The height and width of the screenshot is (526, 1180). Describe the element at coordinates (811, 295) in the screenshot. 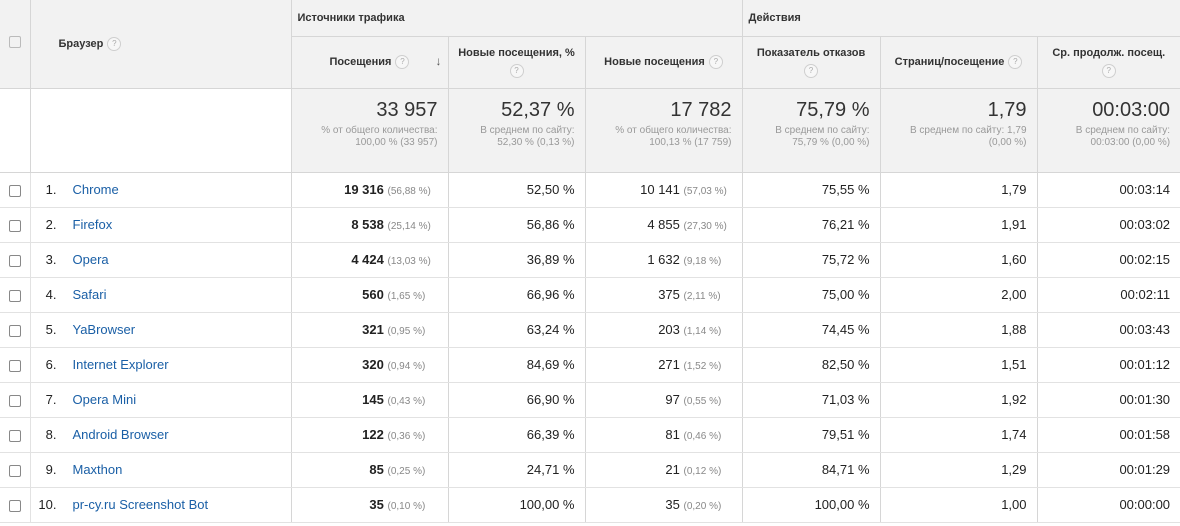

I see `bounce-rate-cell: 75,00 %` at that location.